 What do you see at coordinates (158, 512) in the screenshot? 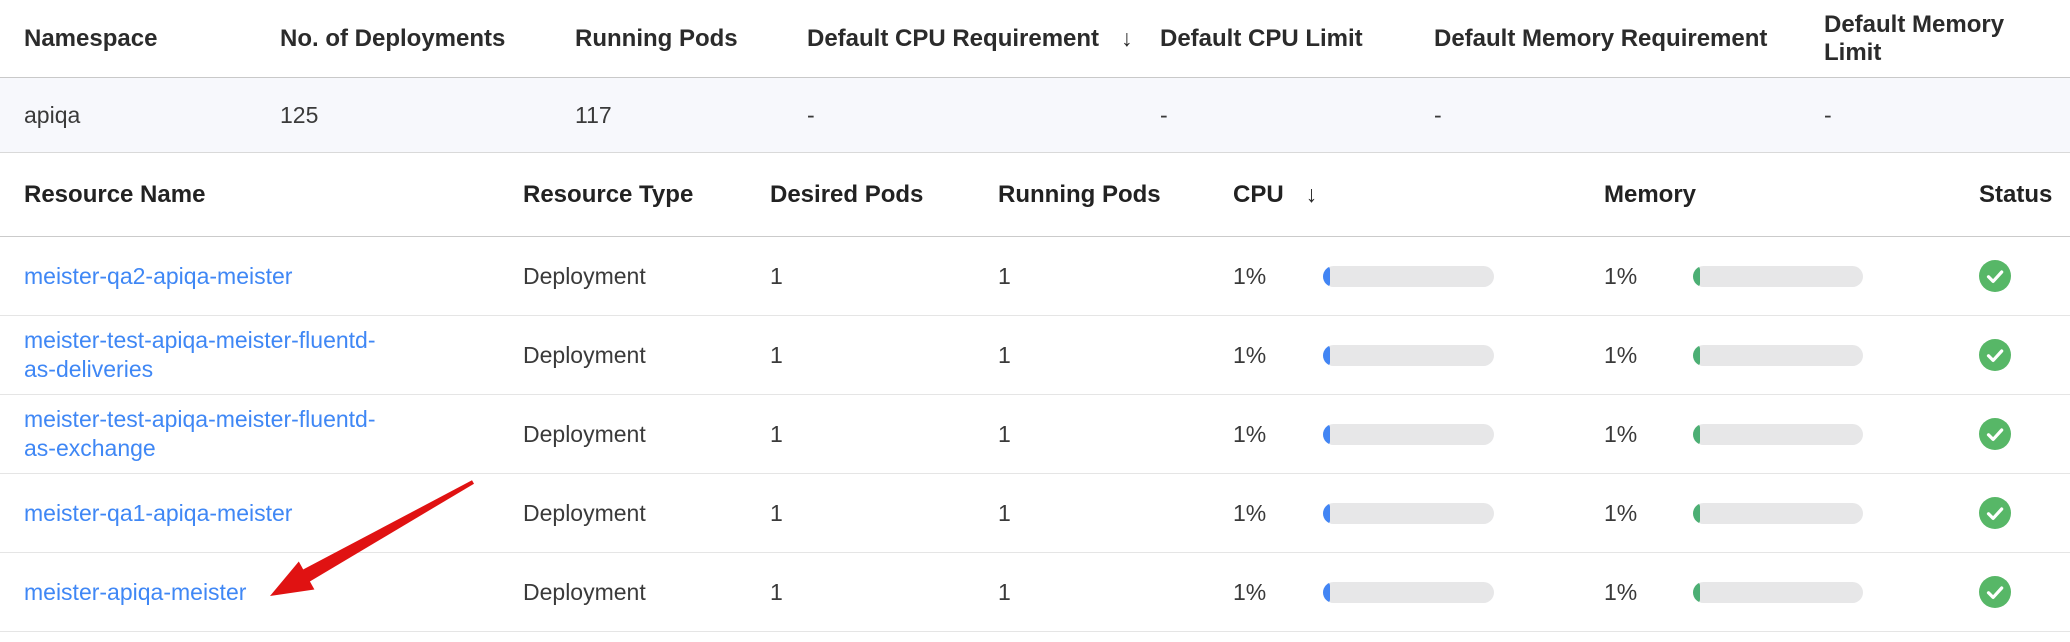
I see `resource-name-link: meister-qa1-apiqa-meister` at bounding box center [158, 512].